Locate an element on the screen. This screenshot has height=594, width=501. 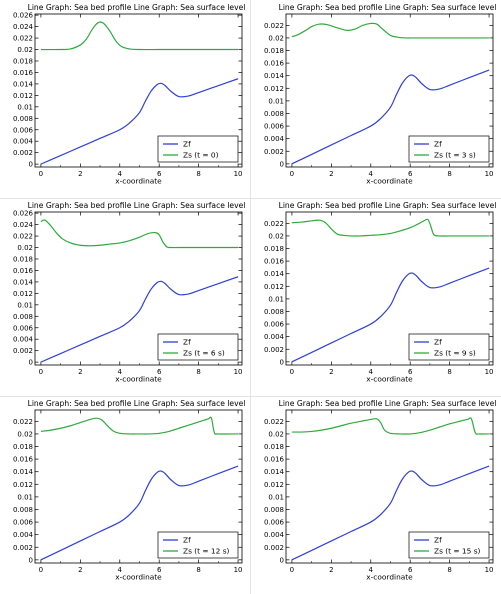
legend-entry: Zs (t = 3 s) is located at coordinates (455, 155).